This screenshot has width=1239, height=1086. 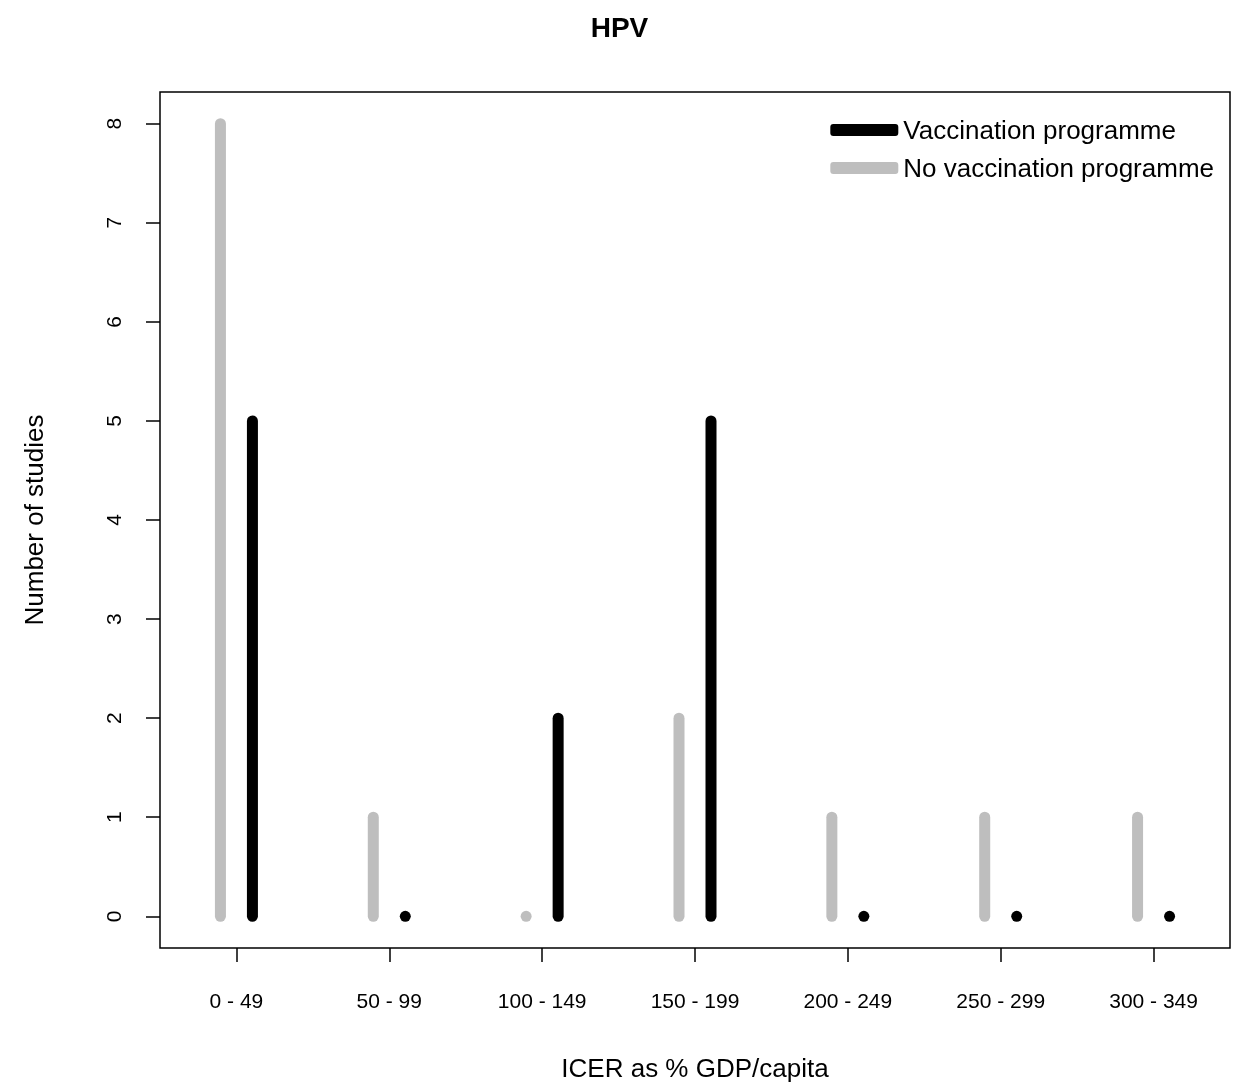 What do you see at coordinates (1059, 168) in the screenshot?
I see `legend-label: No vaccination programme` at bounding box center [1059, 168].